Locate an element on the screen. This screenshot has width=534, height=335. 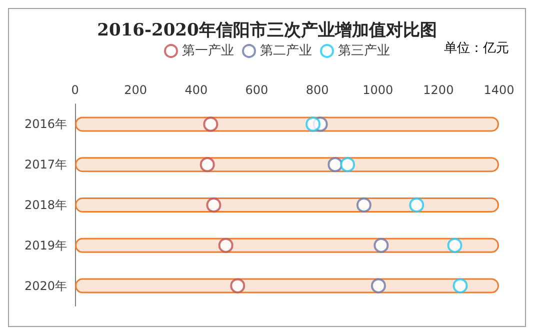
y-tick-label: 2020年 is located at coordinates (45, 285).